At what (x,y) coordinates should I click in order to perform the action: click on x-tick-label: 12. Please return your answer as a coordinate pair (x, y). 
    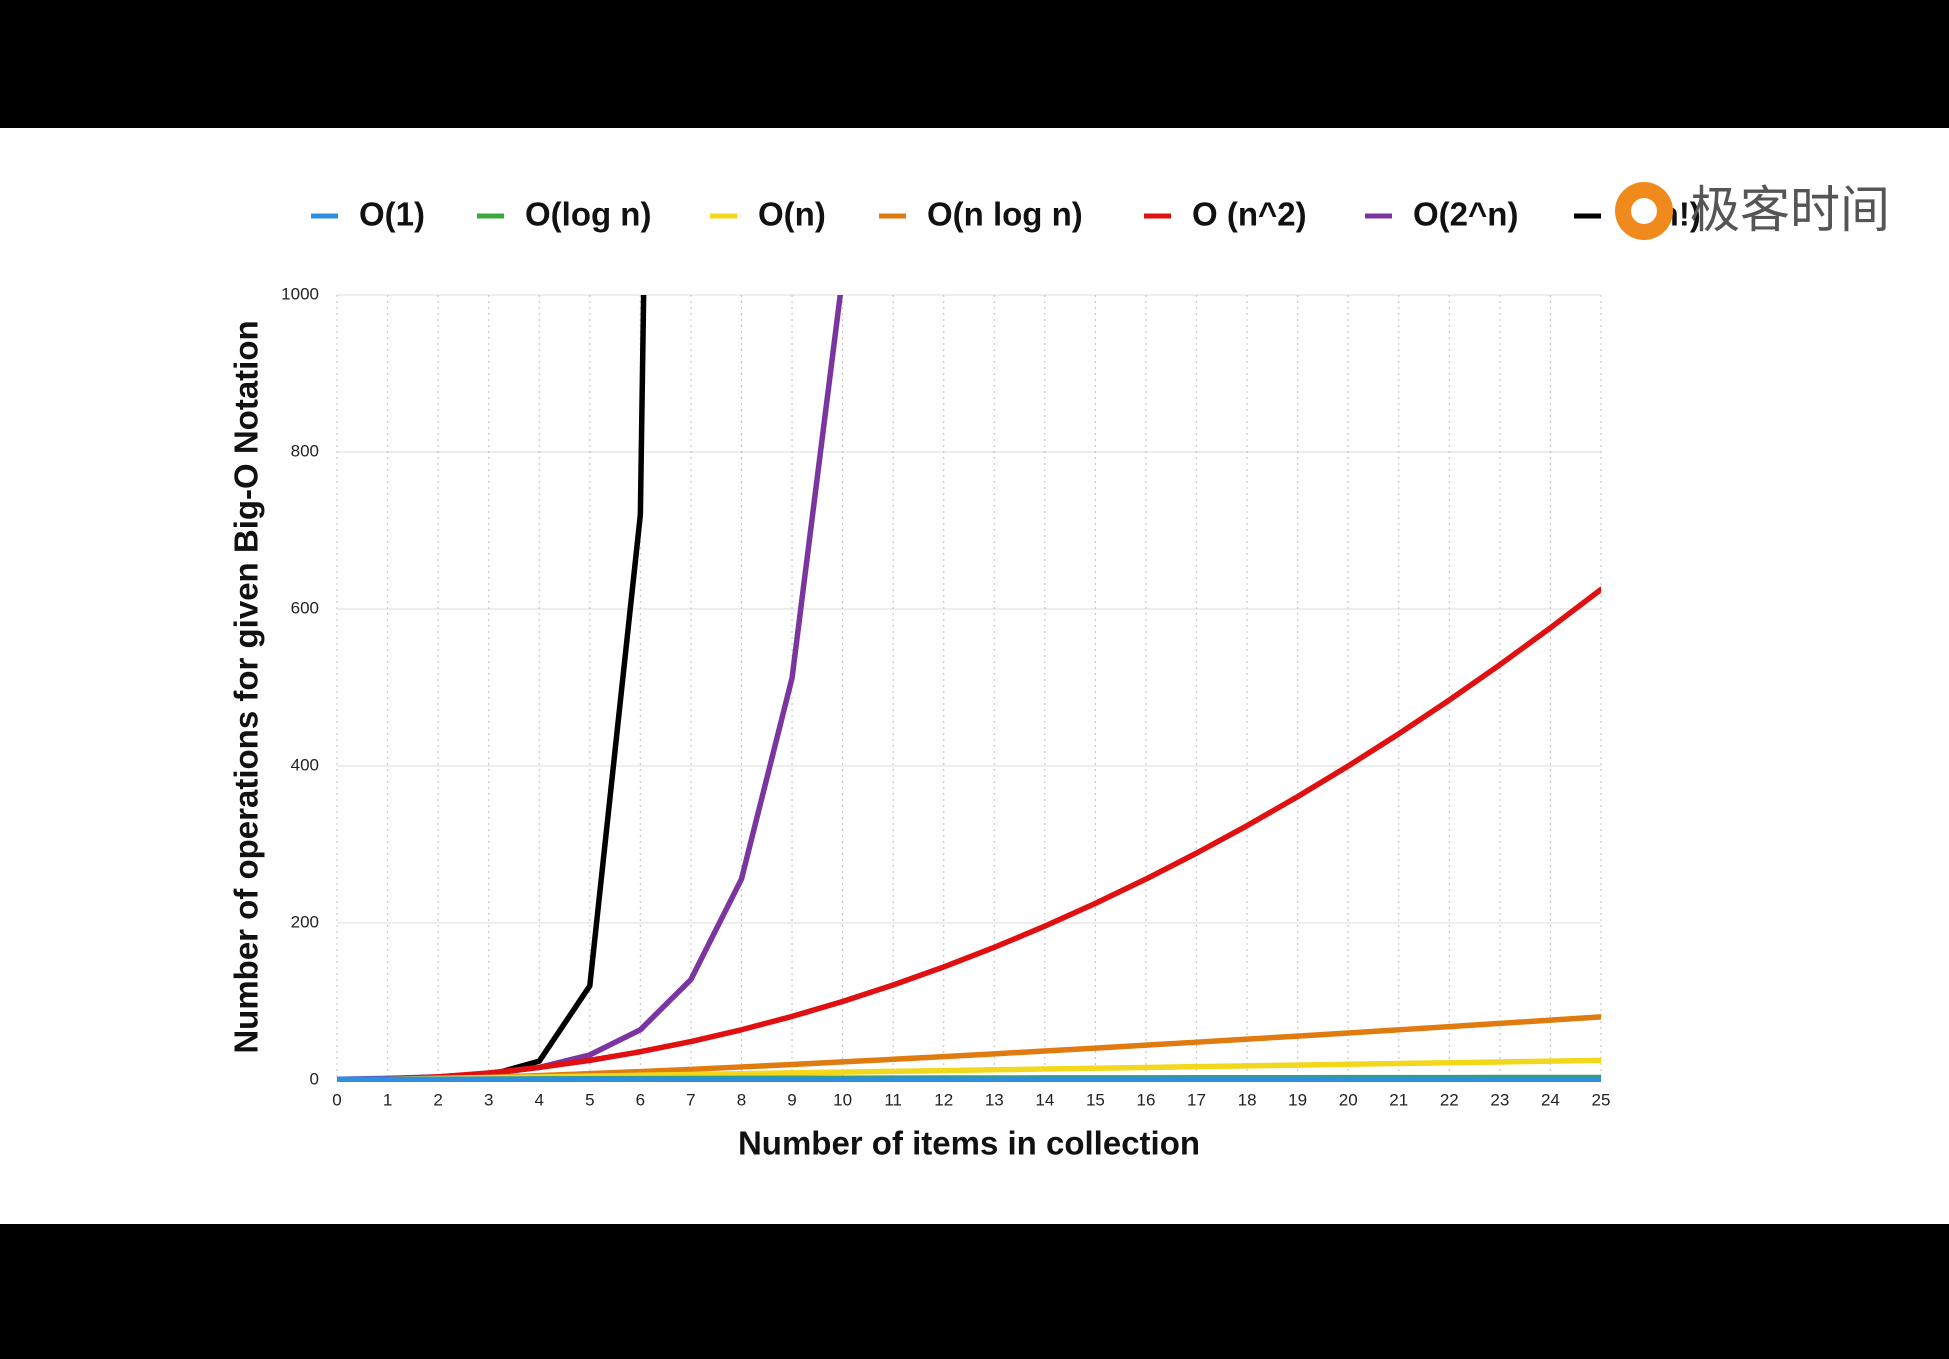
    Looking at the image, I should click on (943, 1099).